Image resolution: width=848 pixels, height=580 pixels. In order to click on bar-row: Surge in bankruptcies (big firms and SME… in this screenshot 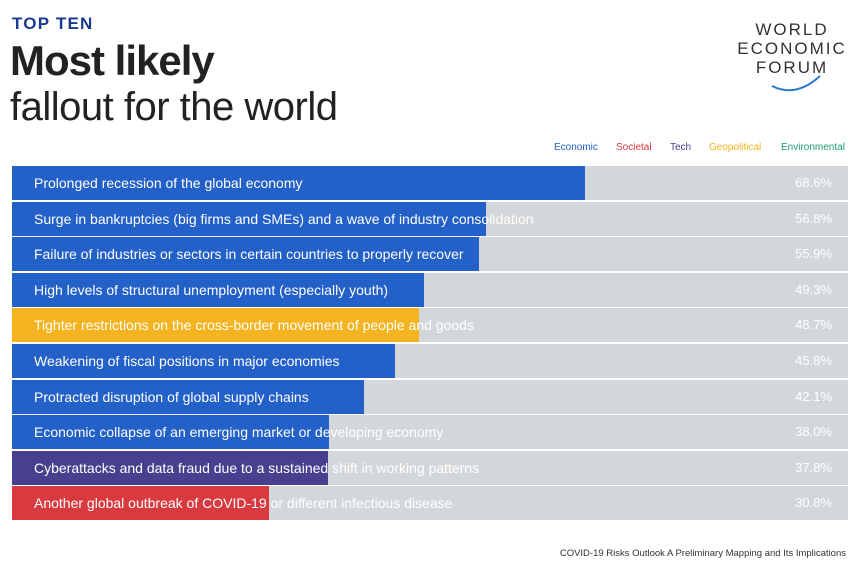, I will do `click(430, 218)`.